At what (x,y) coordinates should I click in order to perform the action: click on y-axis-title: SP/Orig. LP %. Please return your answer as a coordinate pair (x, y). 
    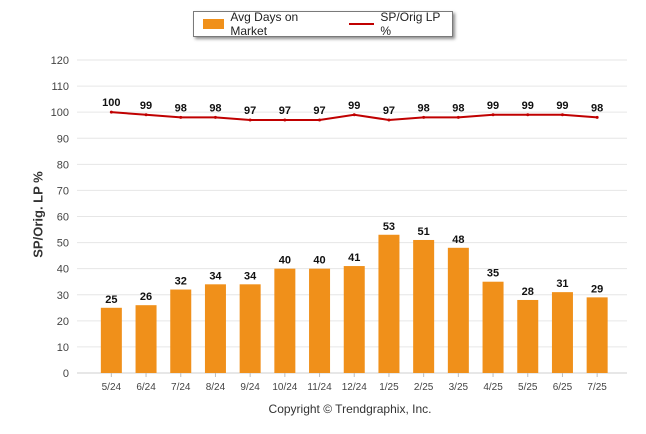
    Looking at the image, I should click on (38, 214).